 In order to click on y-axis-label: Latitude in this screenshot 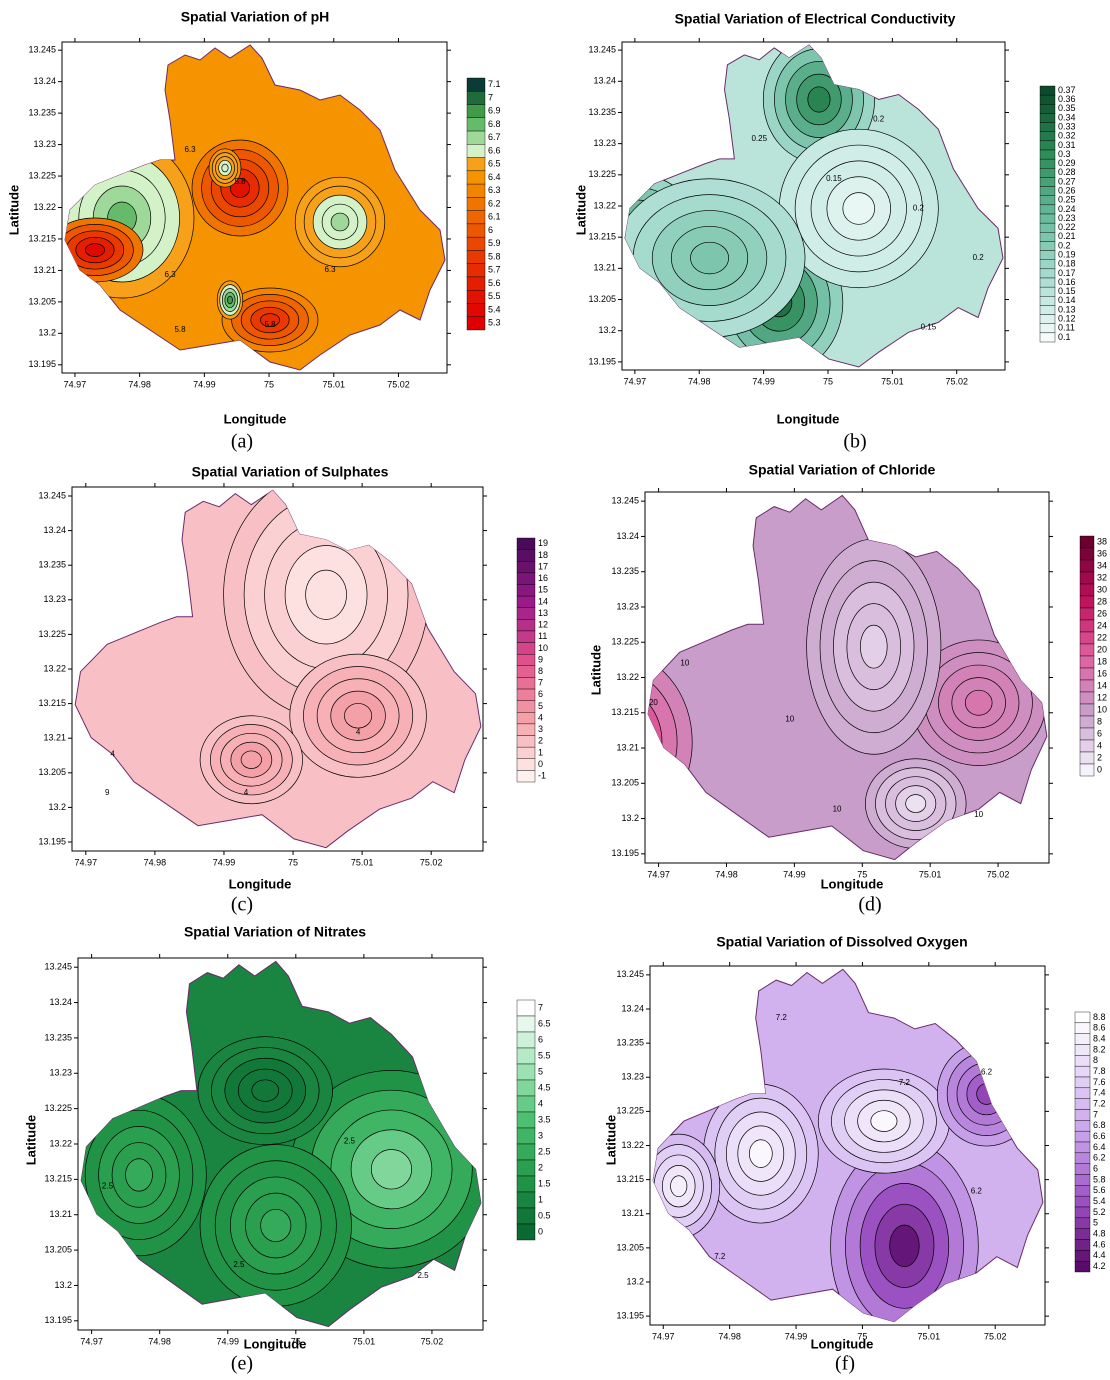, I will do `click(610, 1140)`.